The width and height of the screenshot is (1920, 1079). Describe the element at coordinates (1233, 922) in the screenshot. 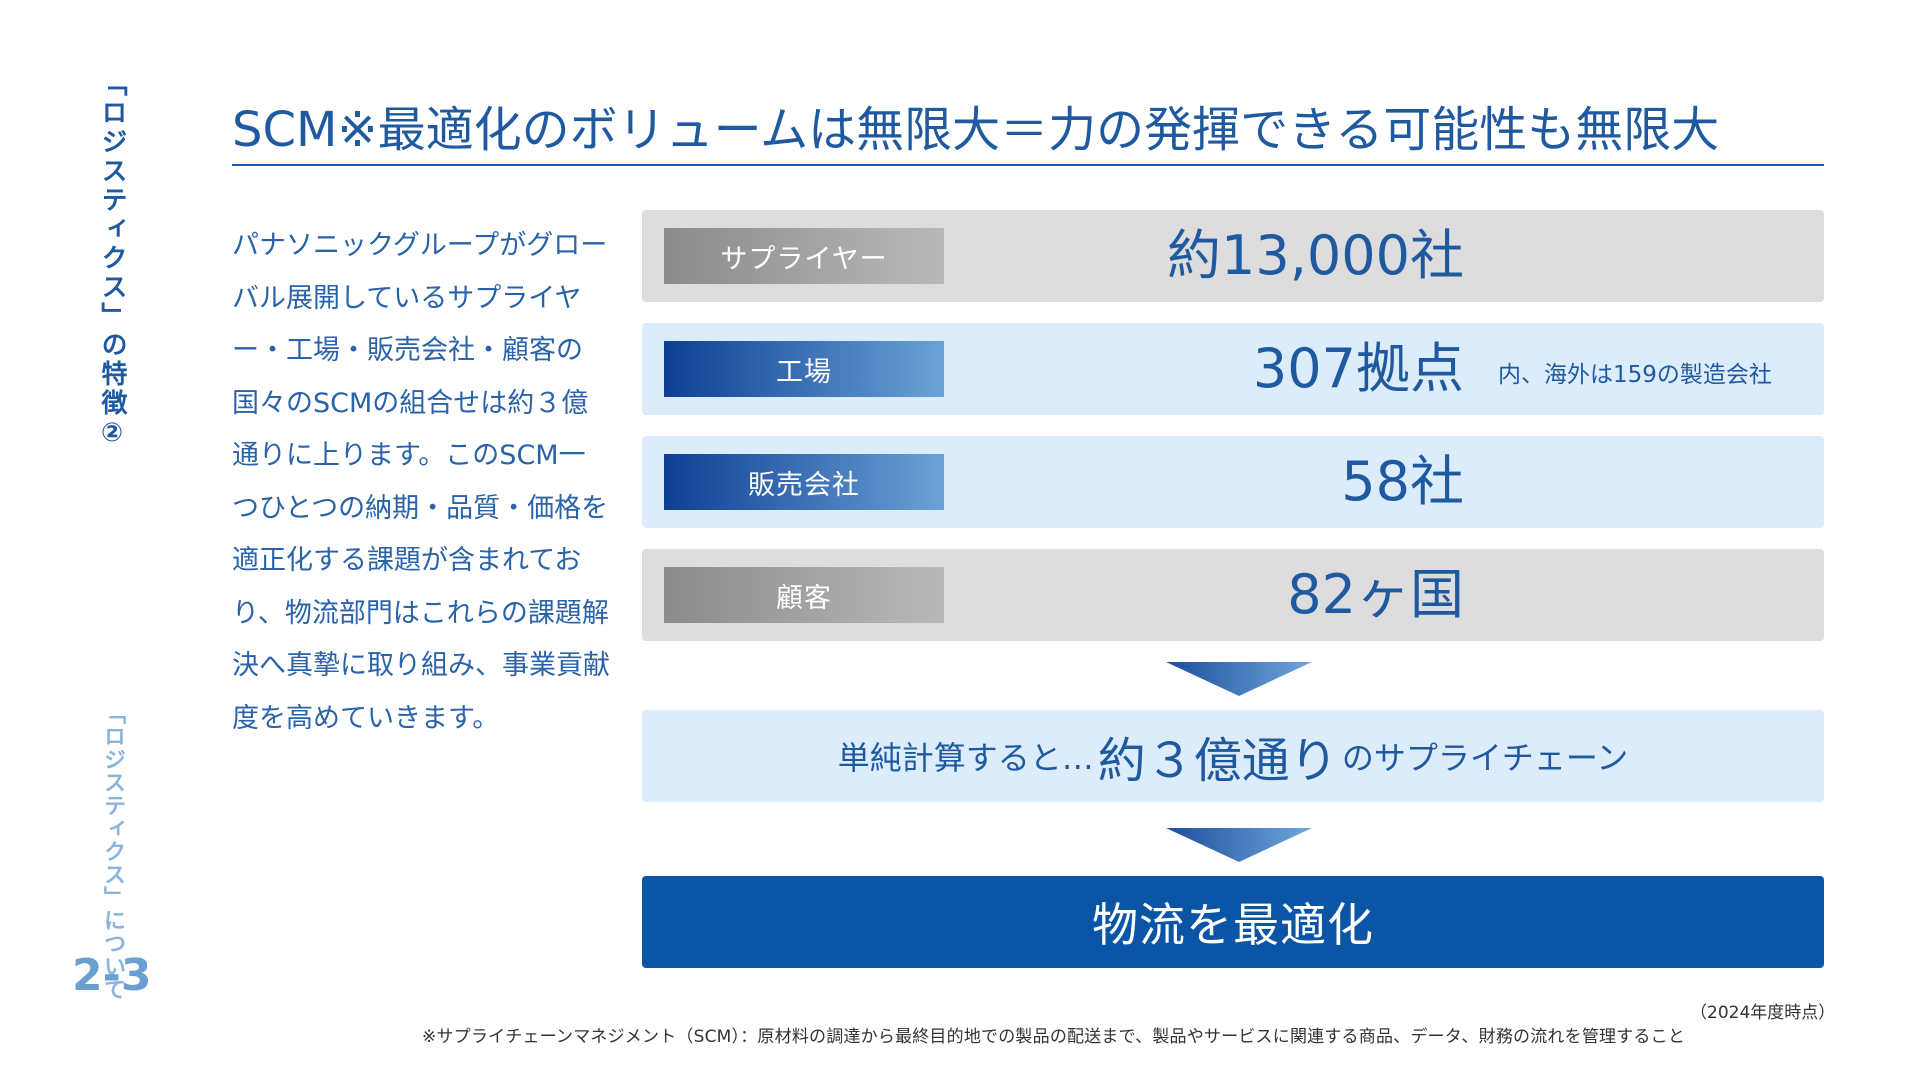

I see `final-goal-box: 物流を最適化` at that location.